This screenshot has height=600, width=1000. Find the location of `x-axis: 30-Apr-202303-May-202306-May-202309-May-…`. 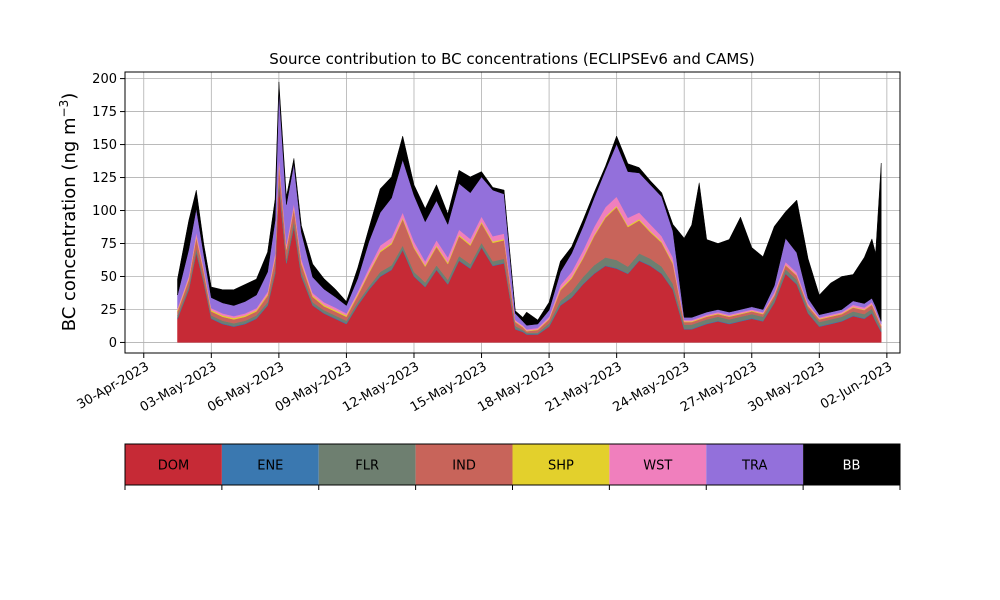

x-axis: 30-Apr-202303-May-202306-May-202309-May-… is located at coordinates (485, 384).